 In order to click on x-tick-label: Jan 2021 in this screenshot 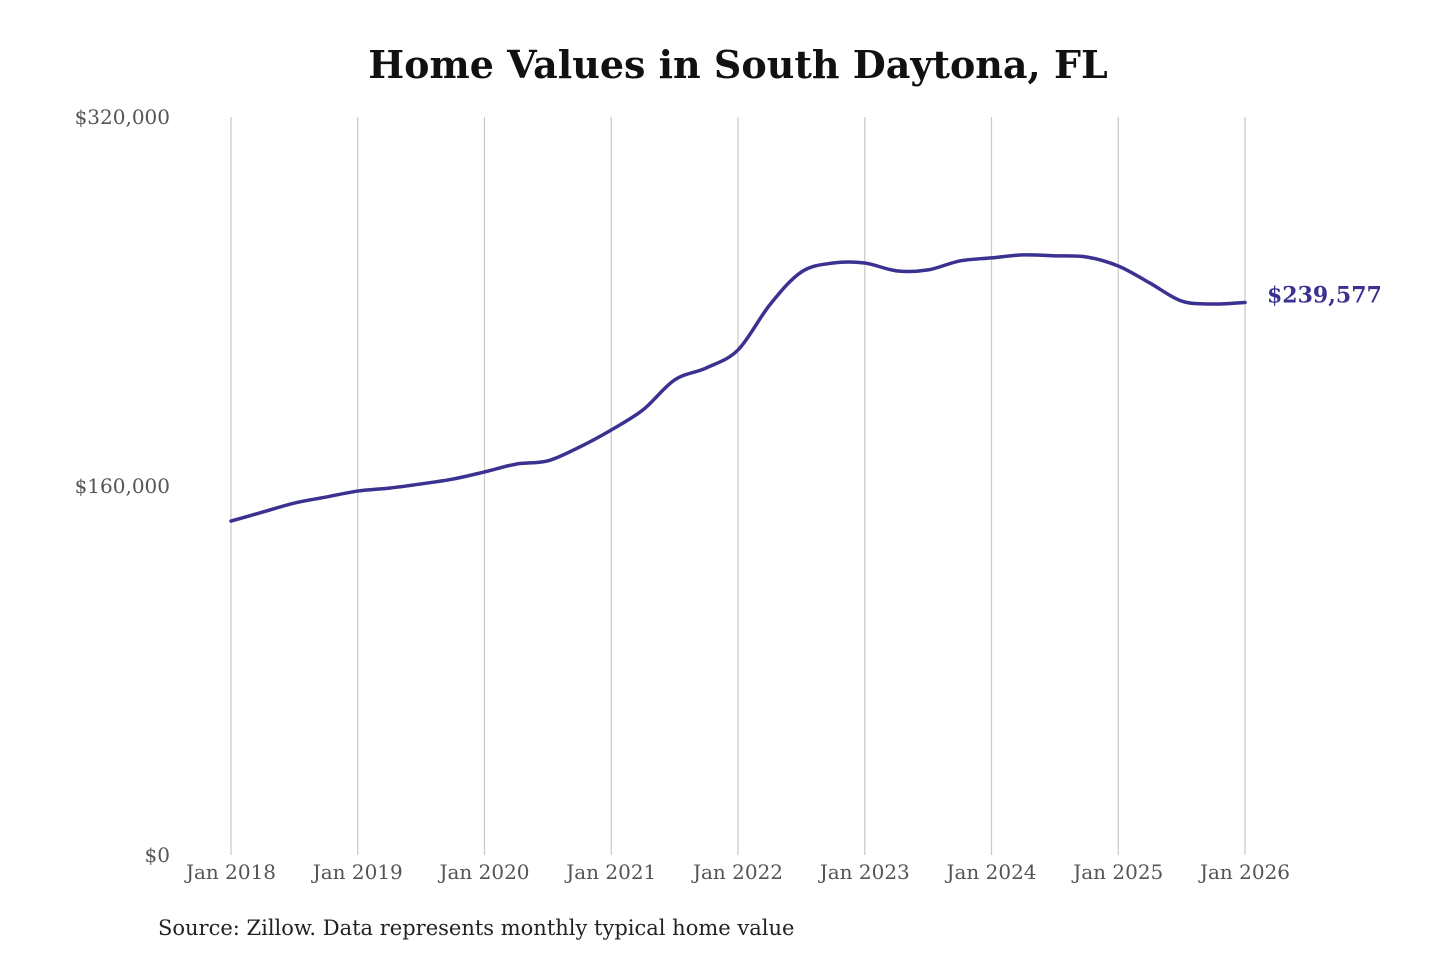, I will do `click(610, 872)`.